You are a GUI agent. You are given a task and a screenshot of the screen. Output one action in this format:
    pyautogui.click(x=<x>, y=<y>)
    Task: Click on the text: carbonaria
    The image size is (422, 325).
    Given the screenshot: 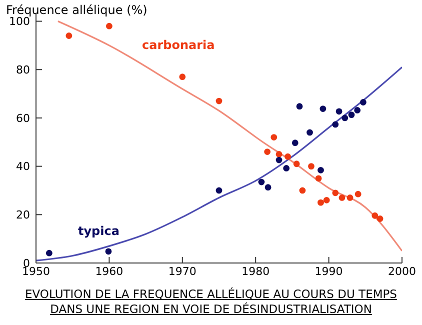 What is the action you would take?
    pyautogui.click(x=178, y=45)
    